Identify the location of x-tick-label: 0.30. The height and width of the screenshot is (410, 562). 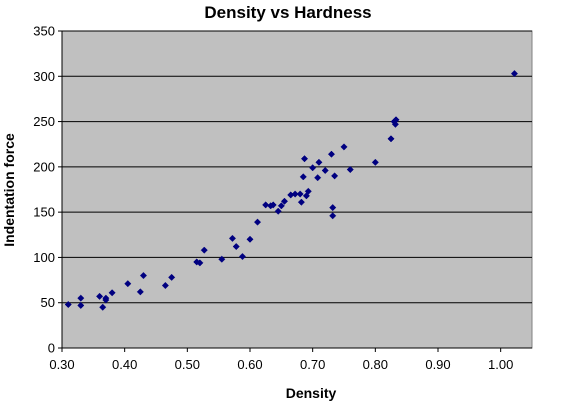
(61, 364).